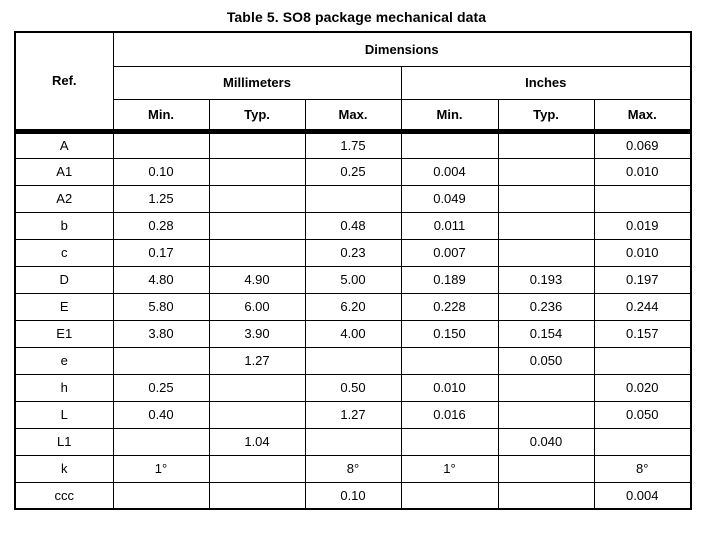 The width and height of the screenshot is (713, 551). What do you see at coordinates (64, 360) in the screenshot?
I see `ref-cell: e` at bounding box center [64, 360].